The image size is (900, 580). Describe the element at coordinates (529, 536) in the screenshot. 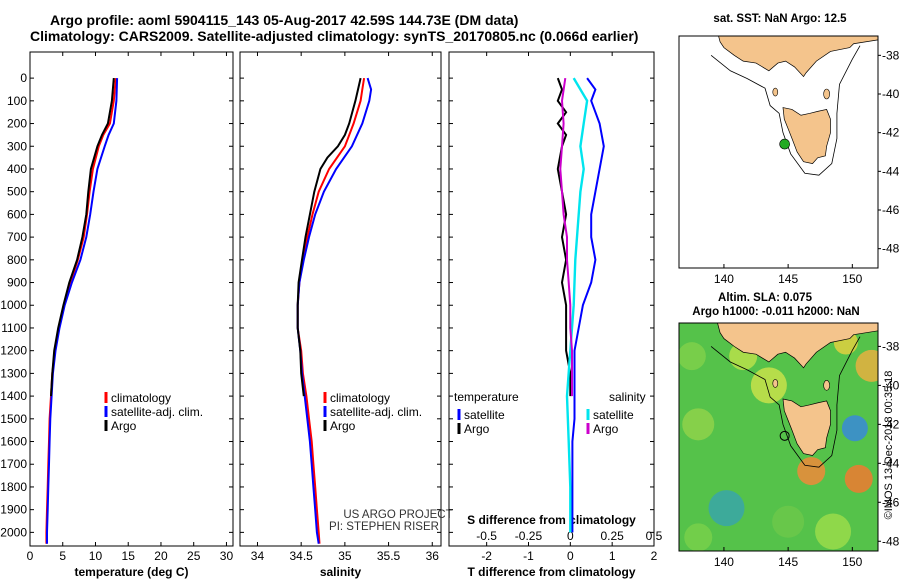

I see `difference-top-tick-label: -0.25` at that location.